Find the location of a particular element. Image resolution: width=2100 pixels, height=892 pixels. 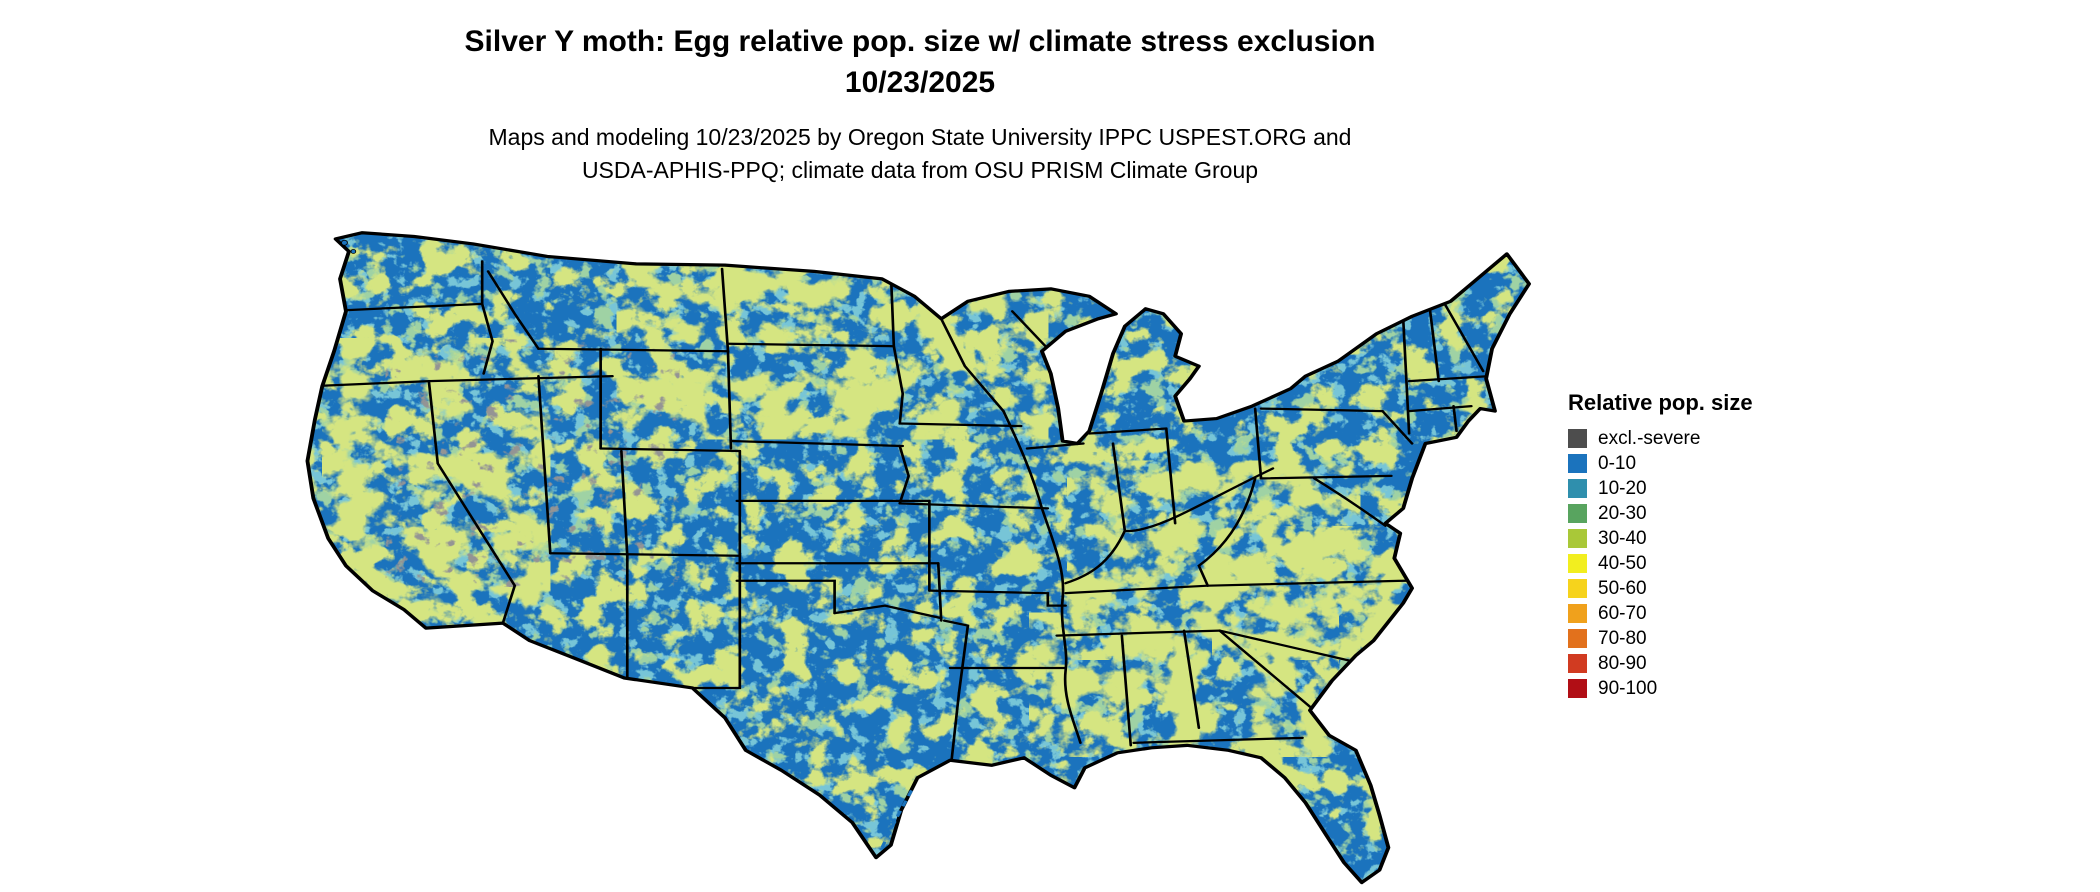

legend-label: 90-100 is located at coordinates (1628, 688).